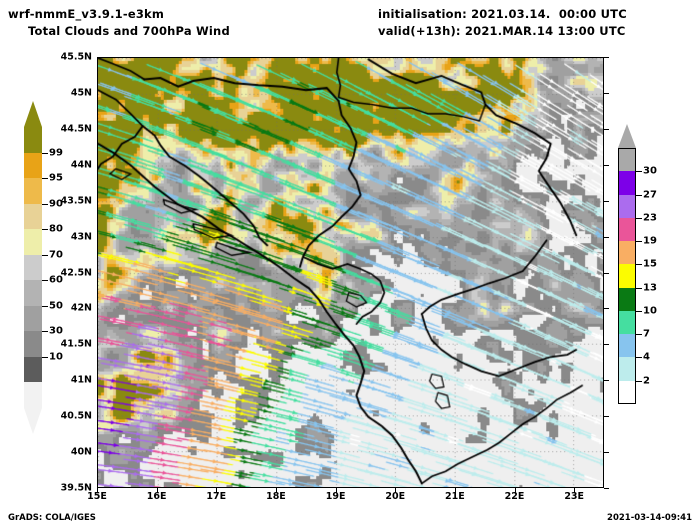 The image size is (700, 530). What do you see at coordinates (627, 136) in the screenshot?
I see `colorbar-wind-cap-top` at bounding box center [627, 136].